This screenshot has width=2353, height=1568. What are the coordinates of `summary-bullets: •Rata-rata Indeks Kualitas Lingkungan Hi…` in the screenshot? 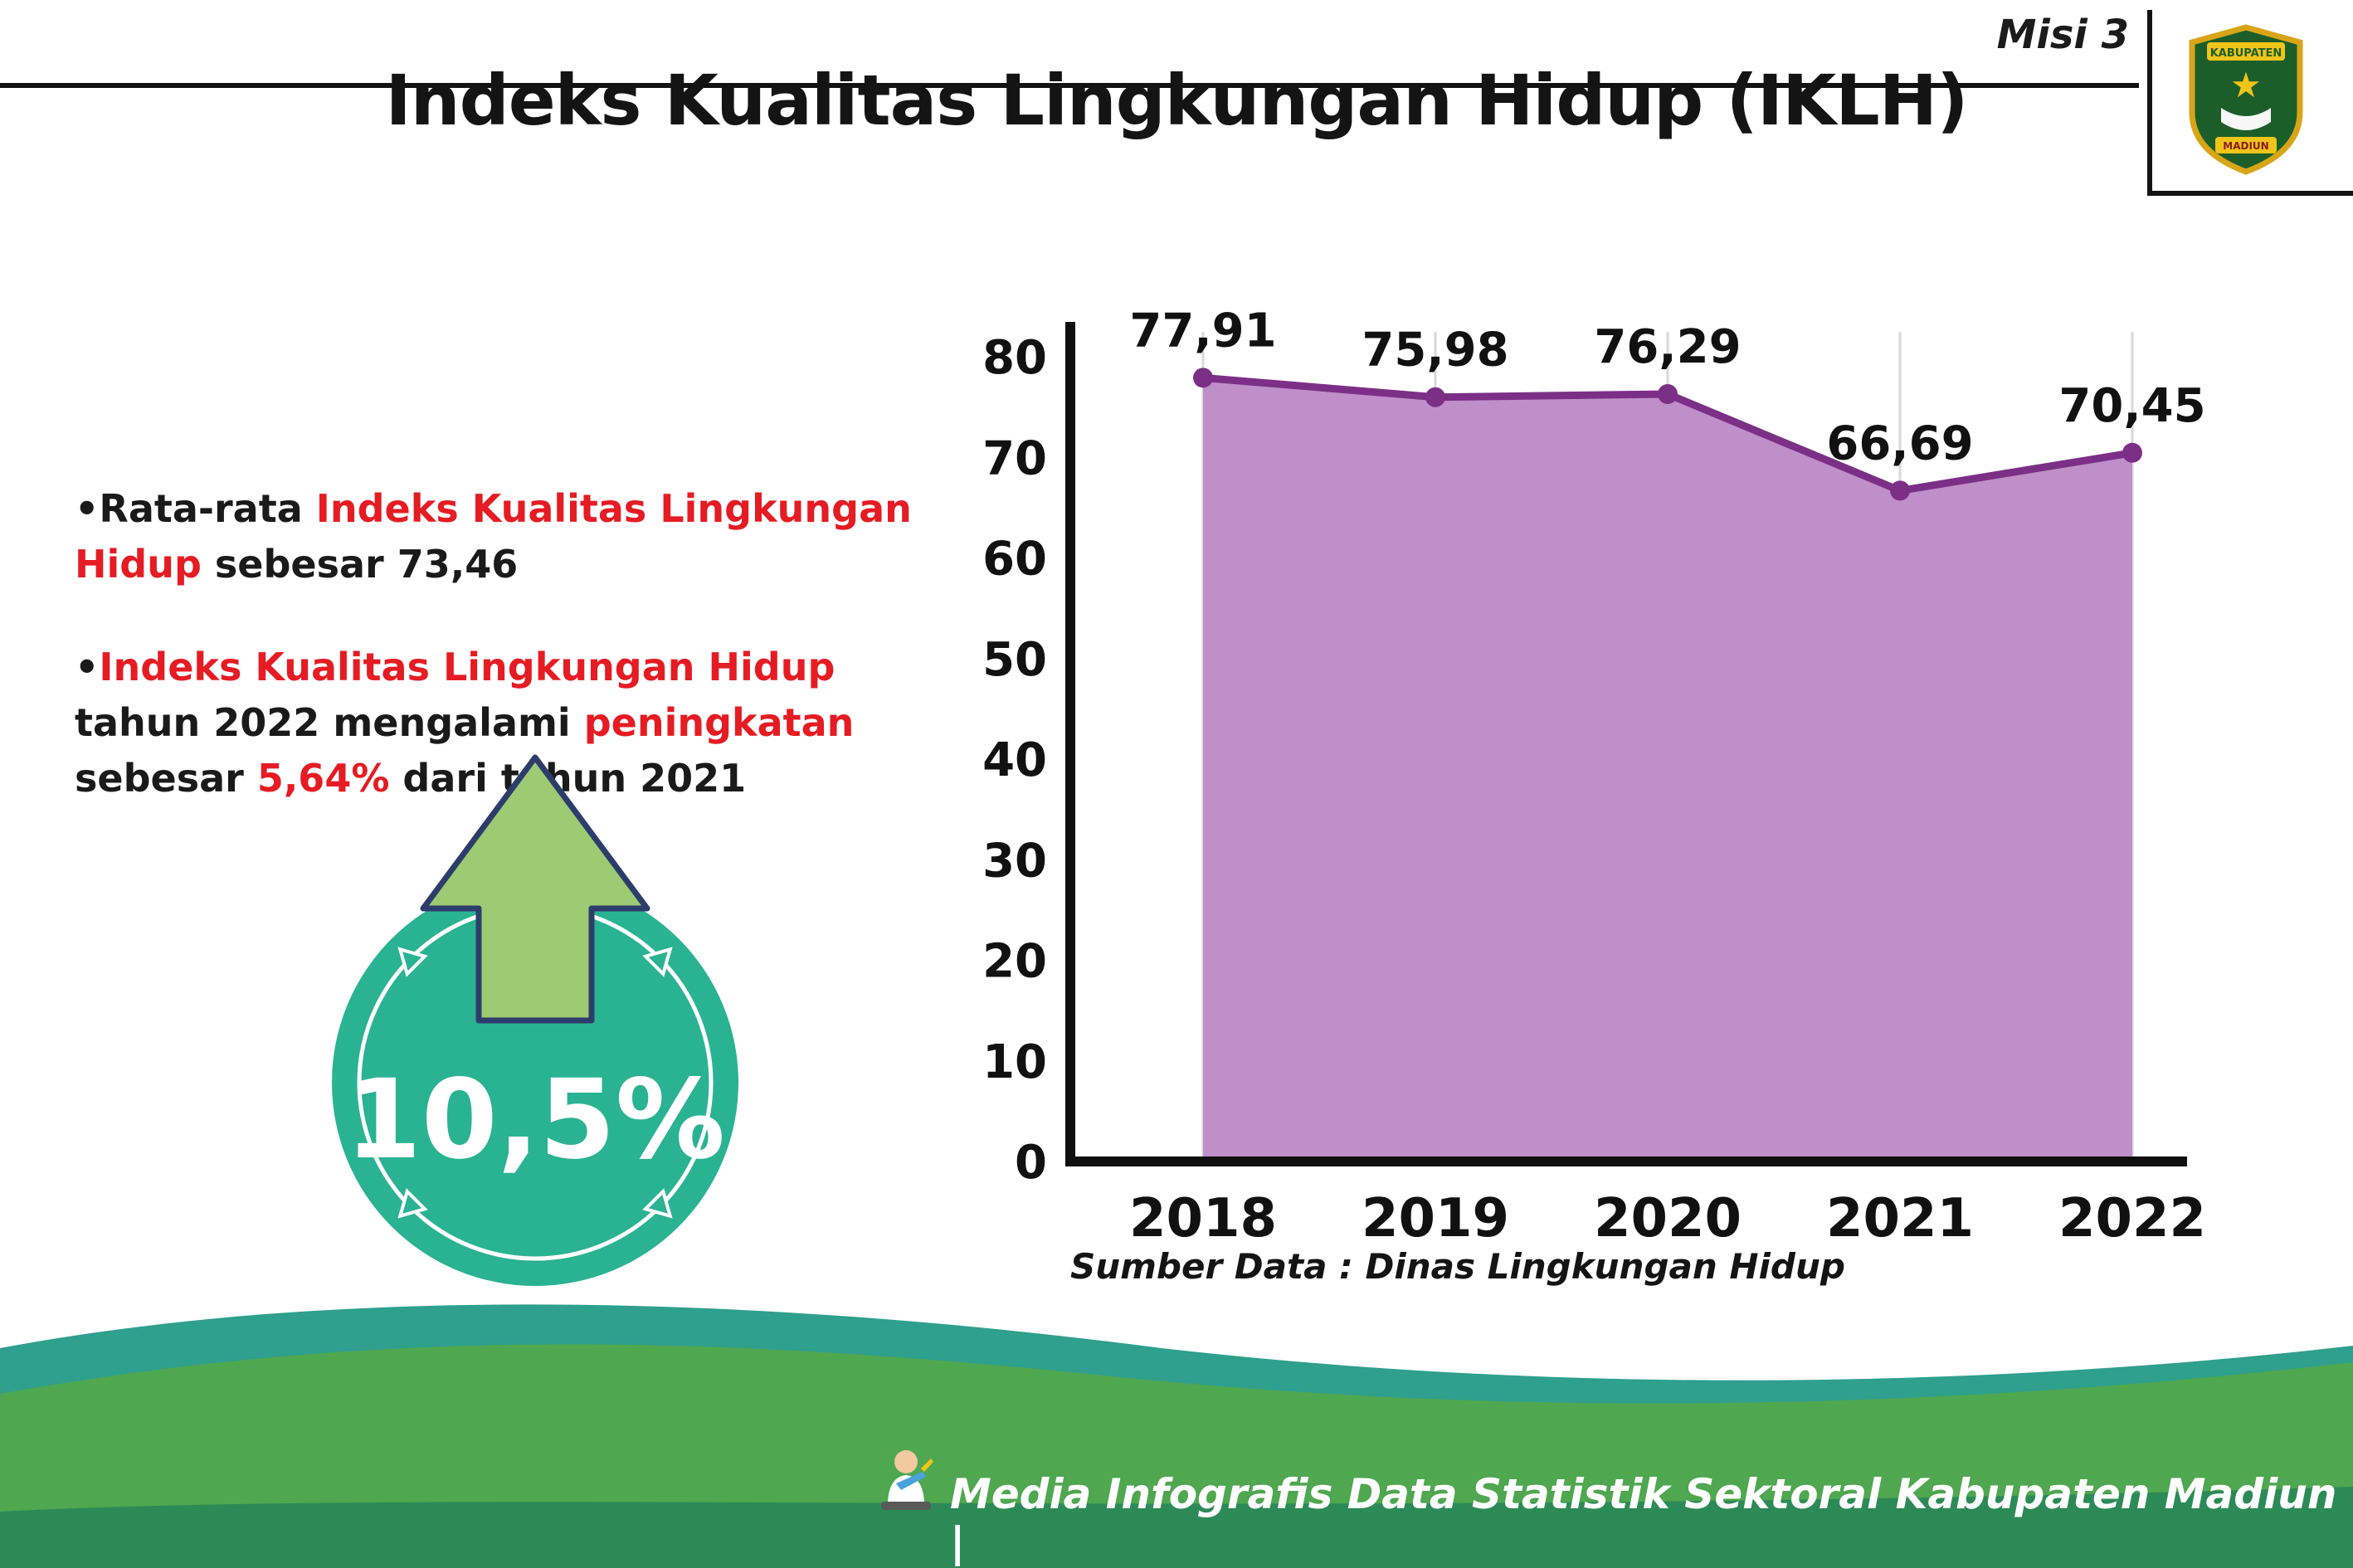 It's located at (502, 643).